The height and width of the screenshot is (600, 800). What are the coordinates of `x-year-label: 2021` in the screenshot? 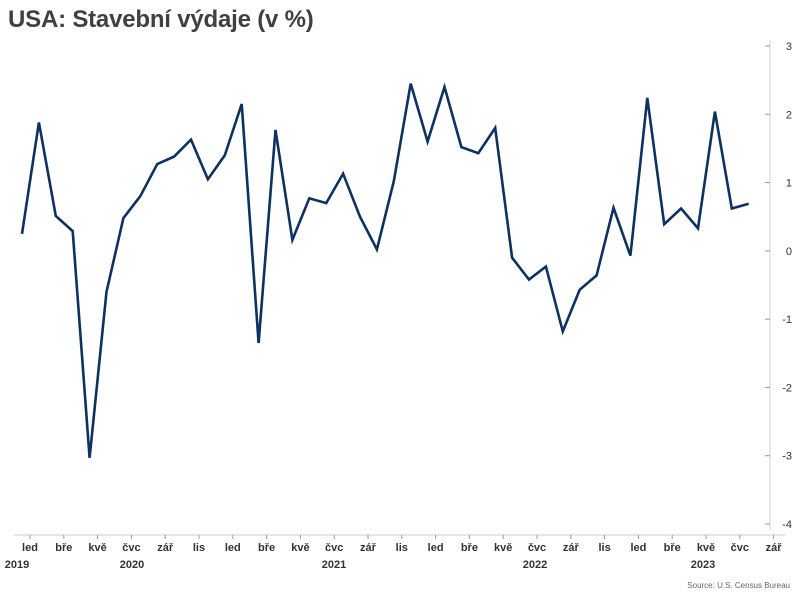 It's located at (334, 565).